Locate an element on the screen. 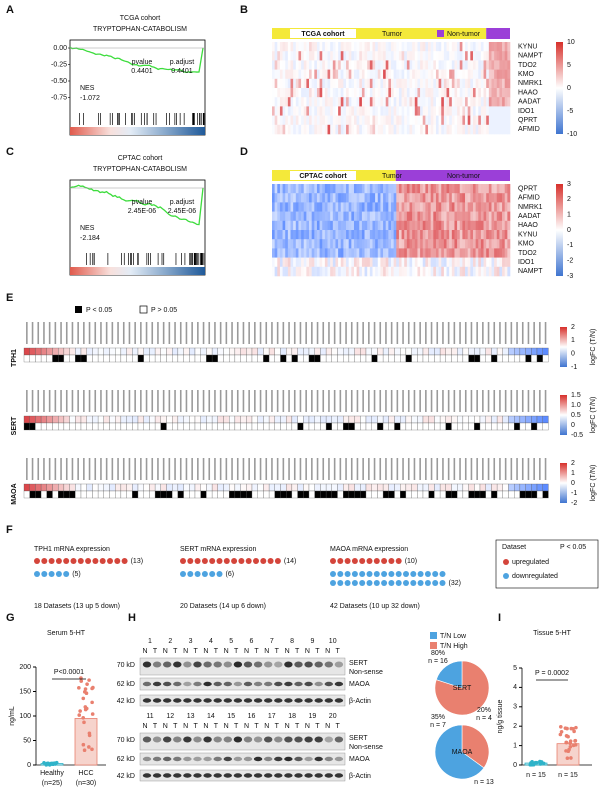 The height and width of the screenshot is (795, 602). gene-label: IDO1 is located at coordinates (526, 262).